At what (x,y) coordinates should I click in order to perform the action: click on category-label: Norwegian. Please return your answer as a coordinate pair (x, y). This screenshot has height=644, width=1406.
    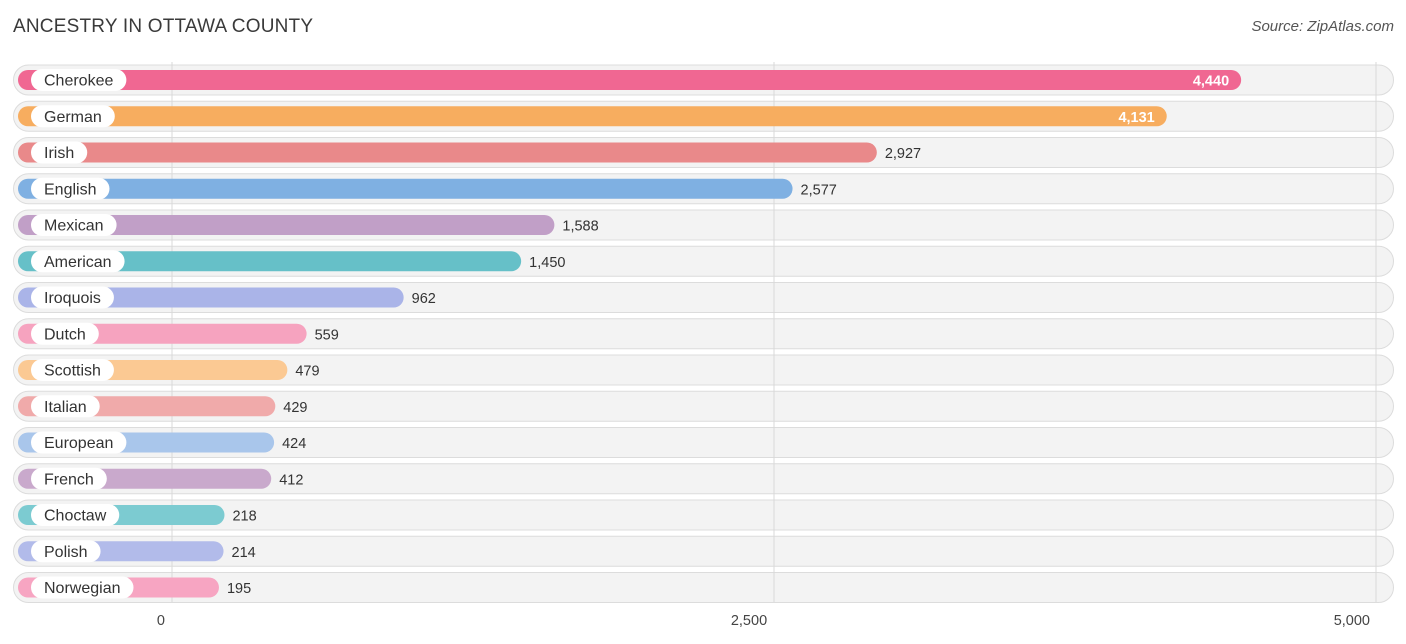
    Looking at the image, I should click on (82, 588).